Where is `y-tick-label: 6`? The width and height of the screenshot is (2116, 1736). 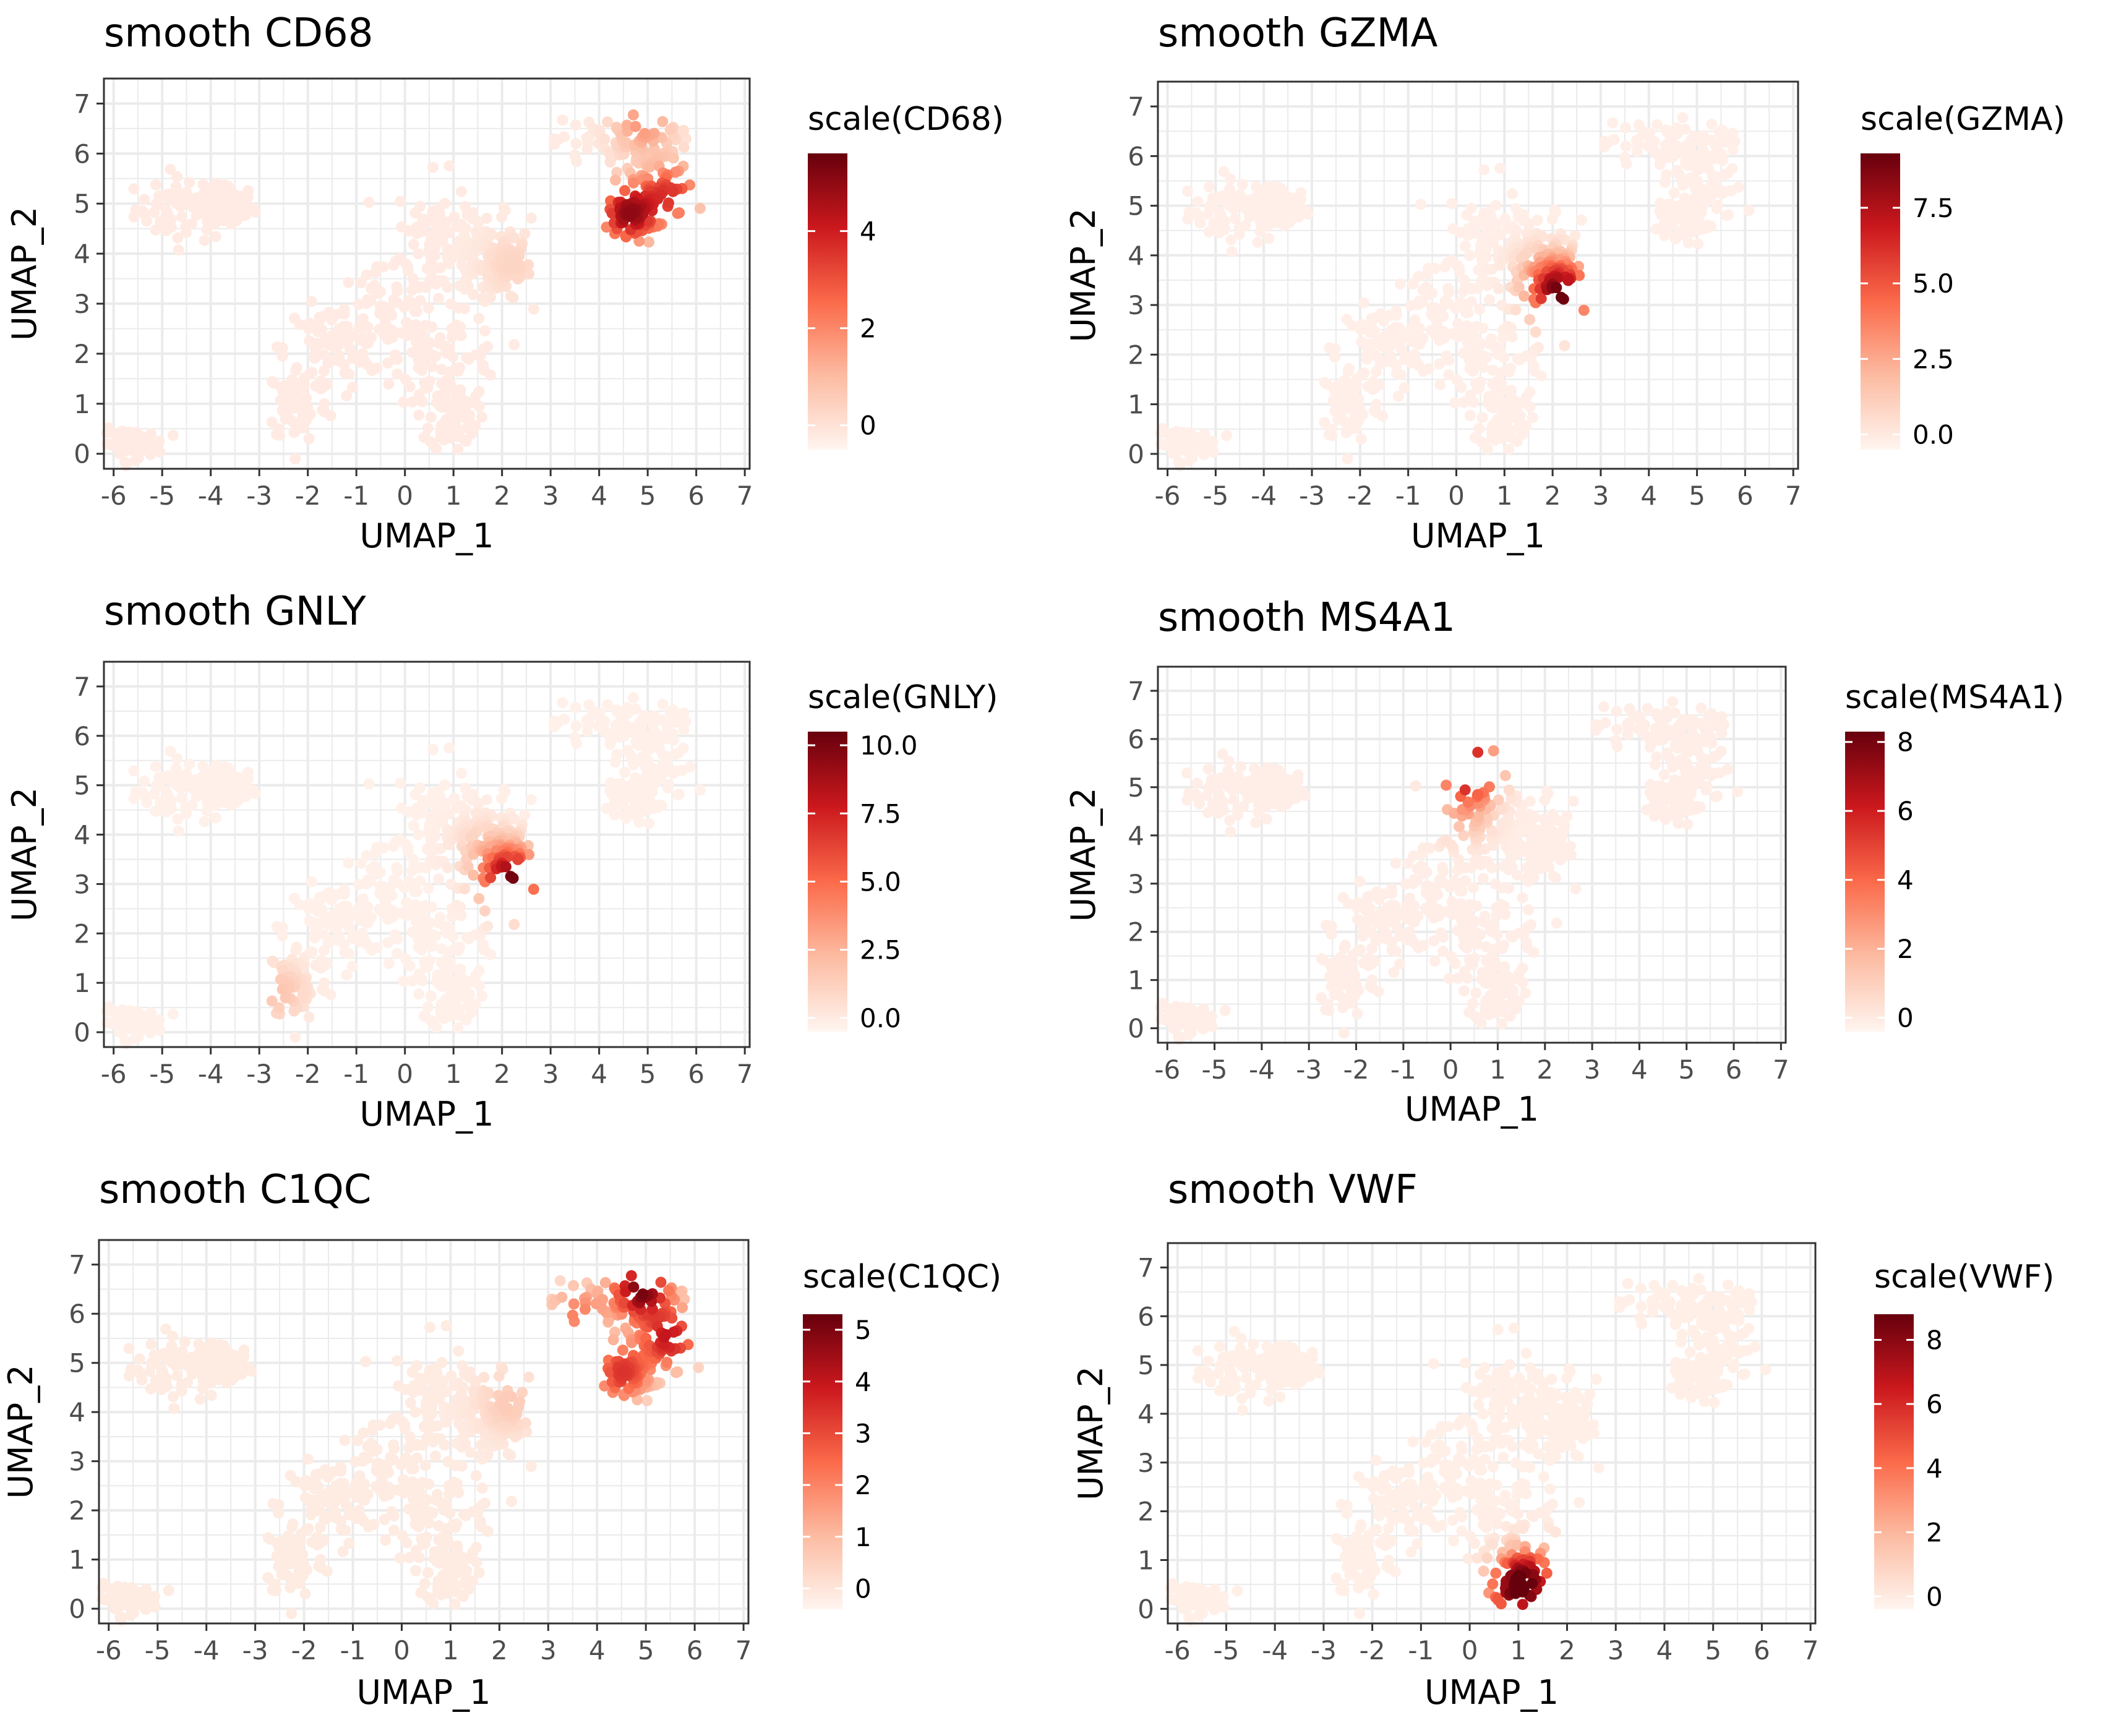 y-tick-label: 6 is located at coordinates (1136, 156).